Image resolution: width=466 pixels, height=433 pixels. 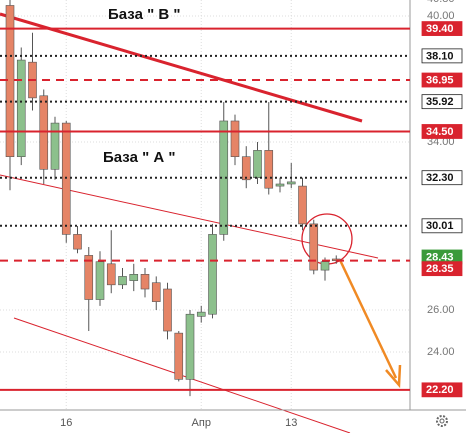 I want to click on level-label: 35.92, so click(x=440, y=102).